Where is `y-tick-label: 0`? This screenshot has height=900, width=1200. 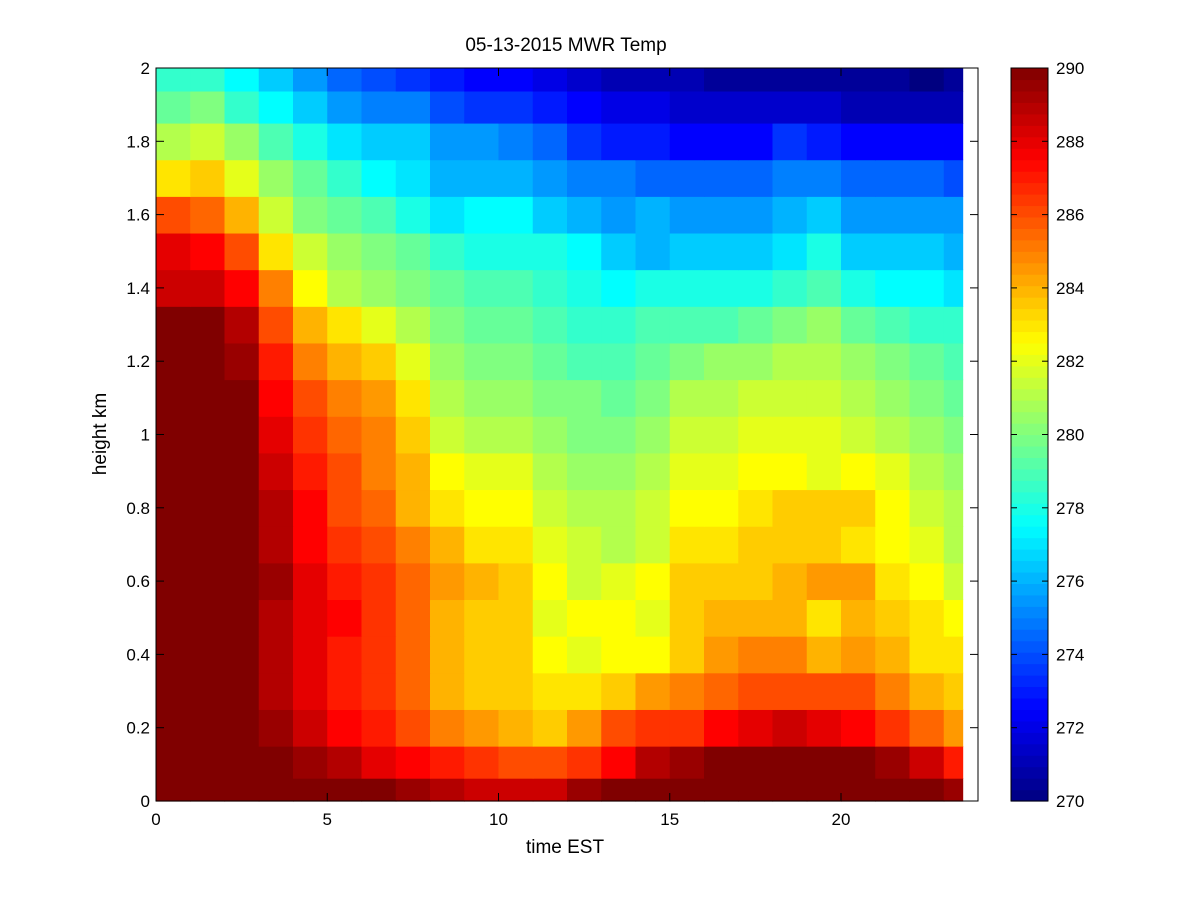 y-tick-label: 0 is located at coordinates (145, 801).